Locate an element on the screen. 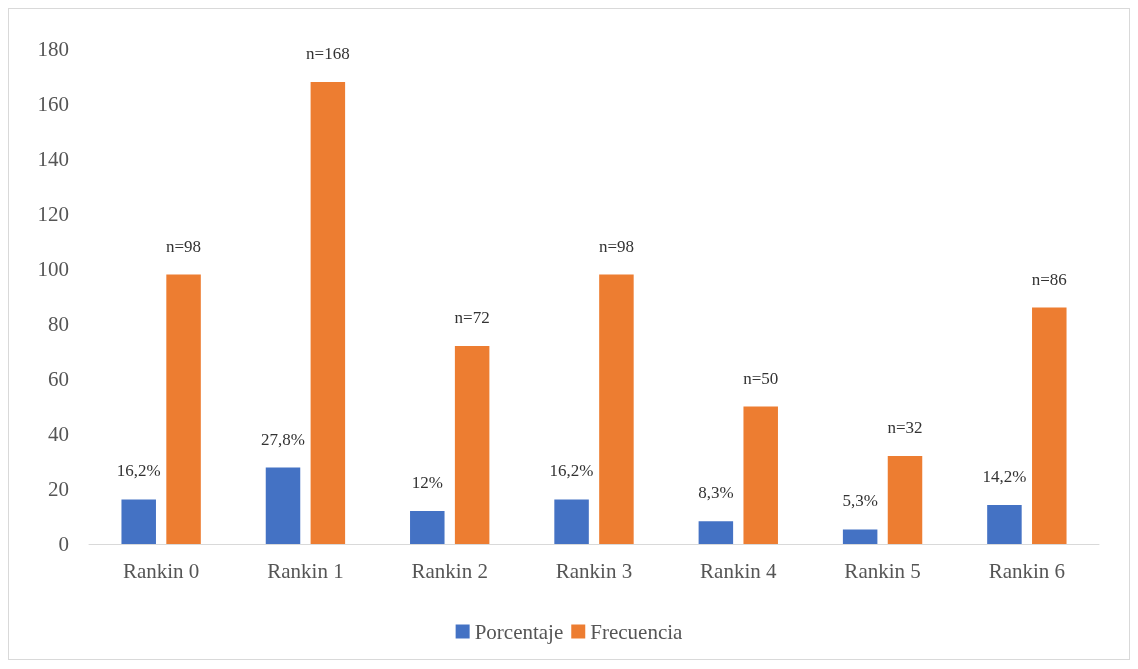 The image size is (1138, 669). y-tick-label: 120 is located at coordinates (53, 214).